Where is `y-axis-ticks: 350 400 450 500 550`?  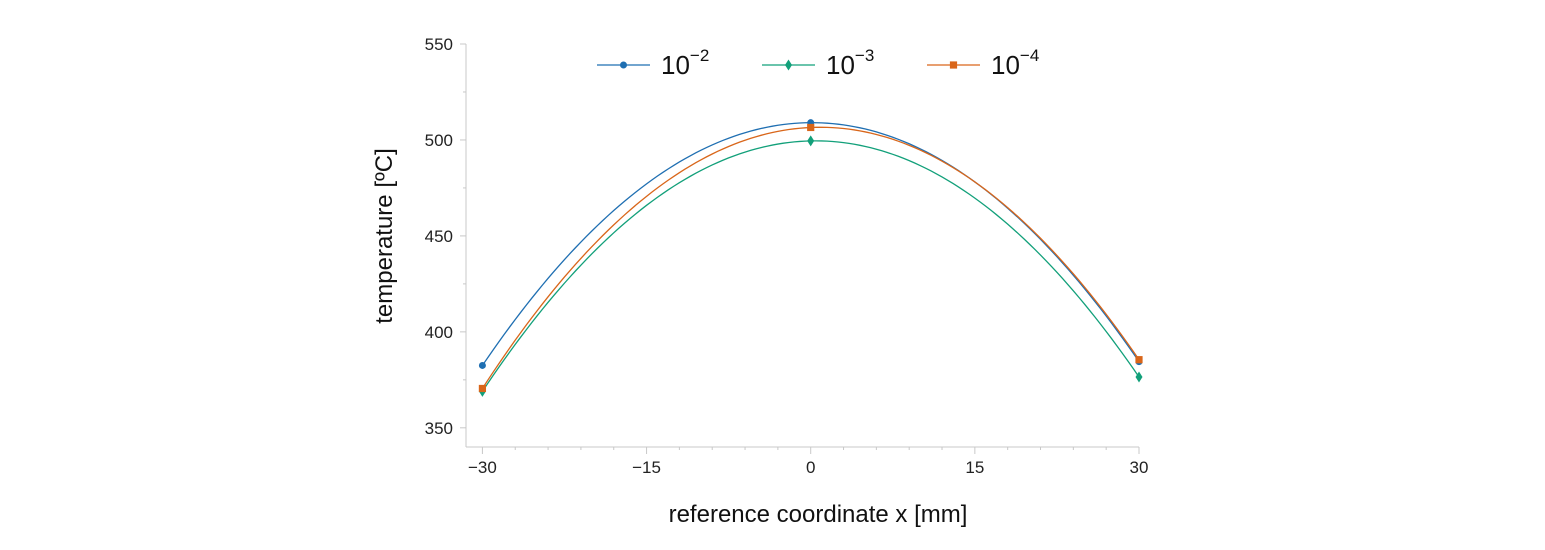 y-axis-ticks: 350 400 450 500 550 is located at coordinates (445, 236).